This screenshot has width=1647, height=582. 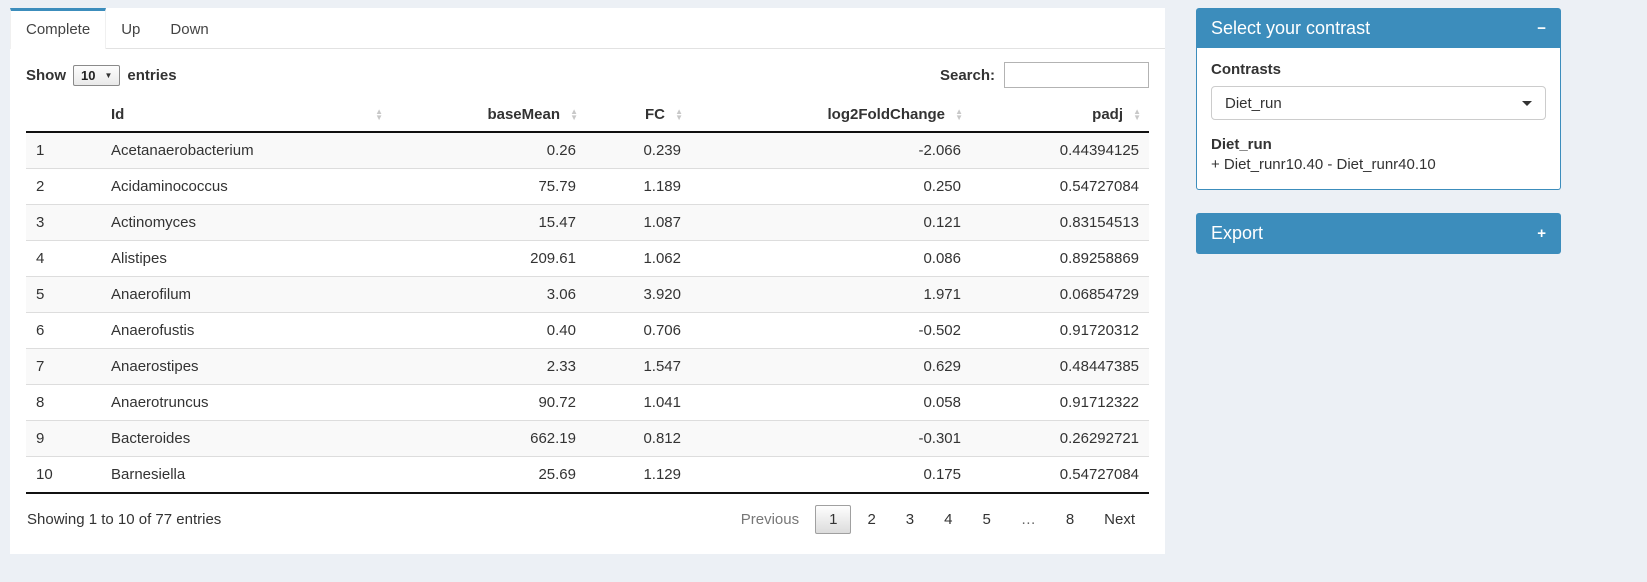 I want to click on chevron-down-icon, so click(x=1527, y=103).